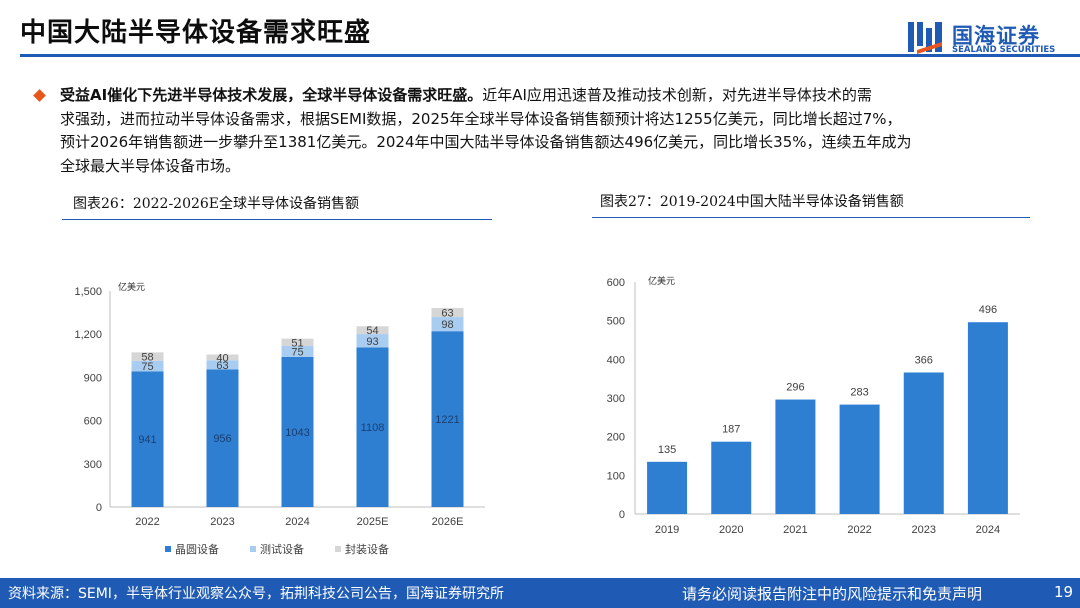  Describe the element at coordinates (924, 360) in the screenshot. I see `chart2-data-label: 366` at that location.